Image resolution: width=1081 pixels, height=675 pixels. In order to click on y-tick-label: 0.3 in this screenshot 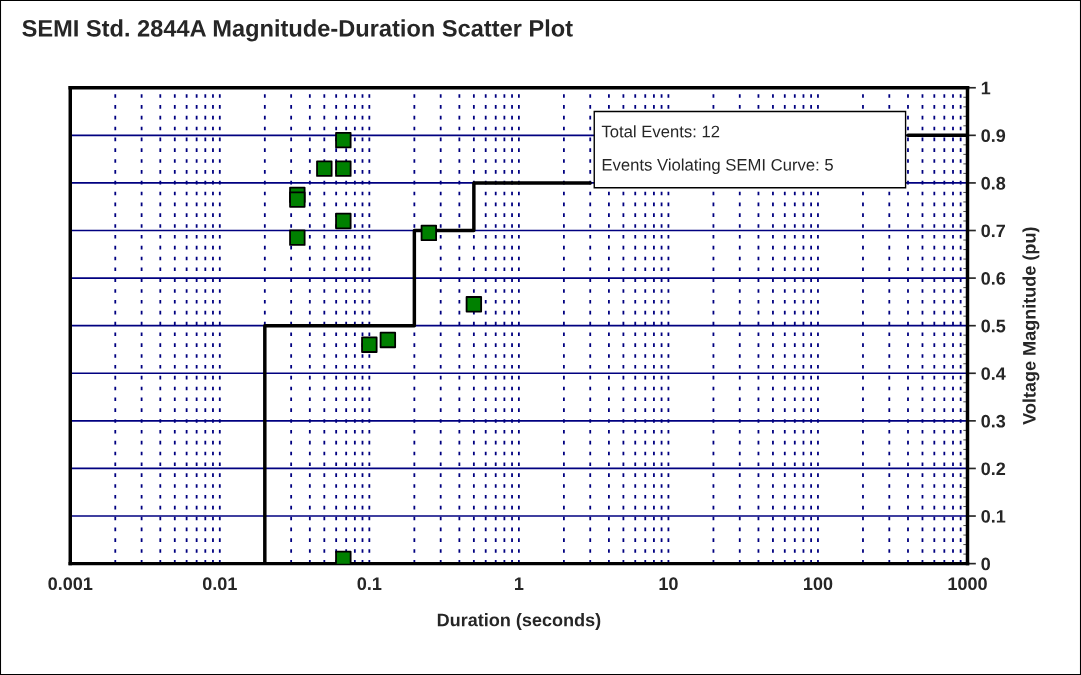, I will do `click(993, 421)`.